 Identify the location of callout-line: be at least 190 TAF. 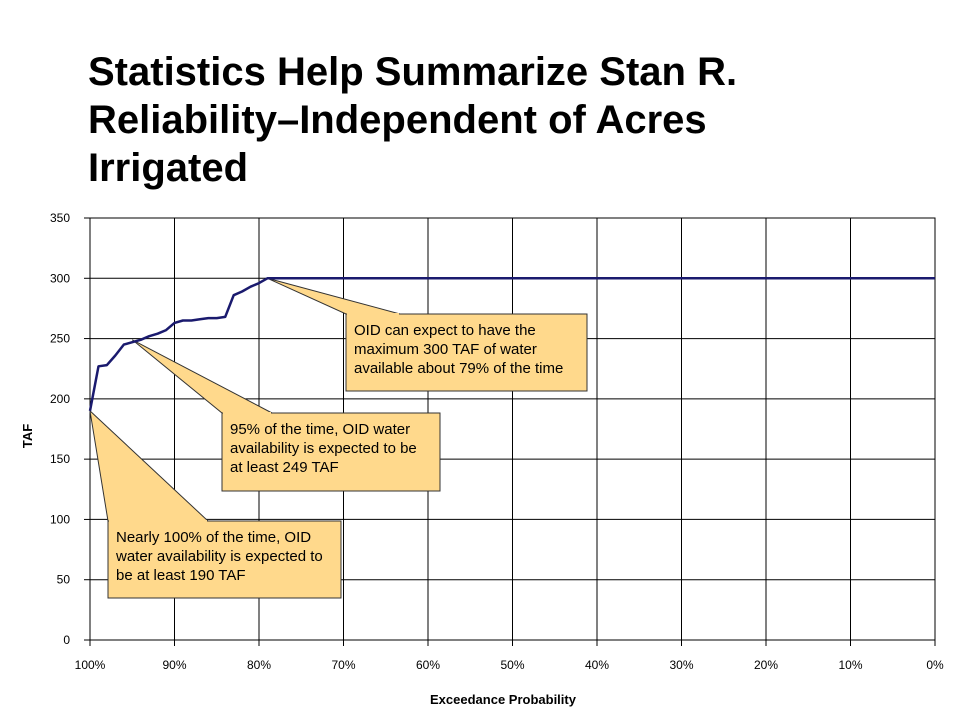
(181, 575).